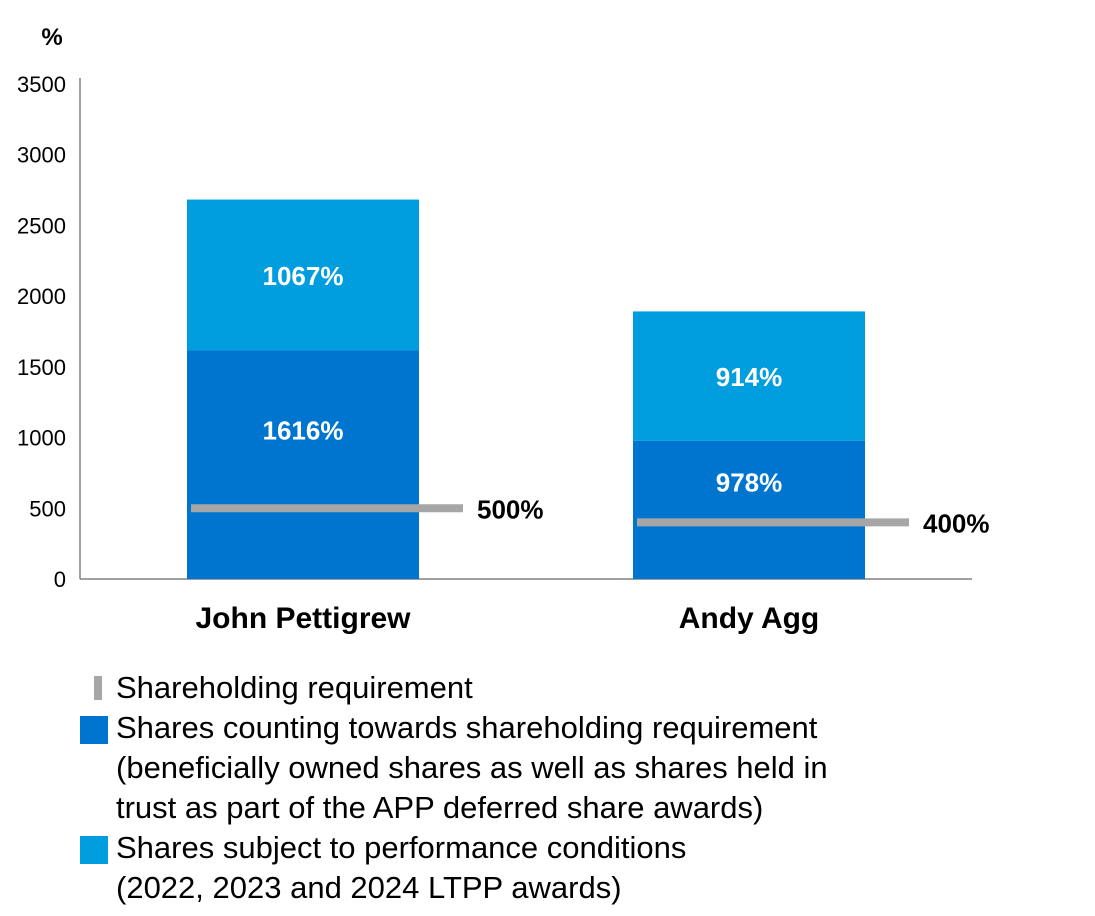 The image size is (1095, 916). I want to click on legend-swatch-counting, so click(94, 730).